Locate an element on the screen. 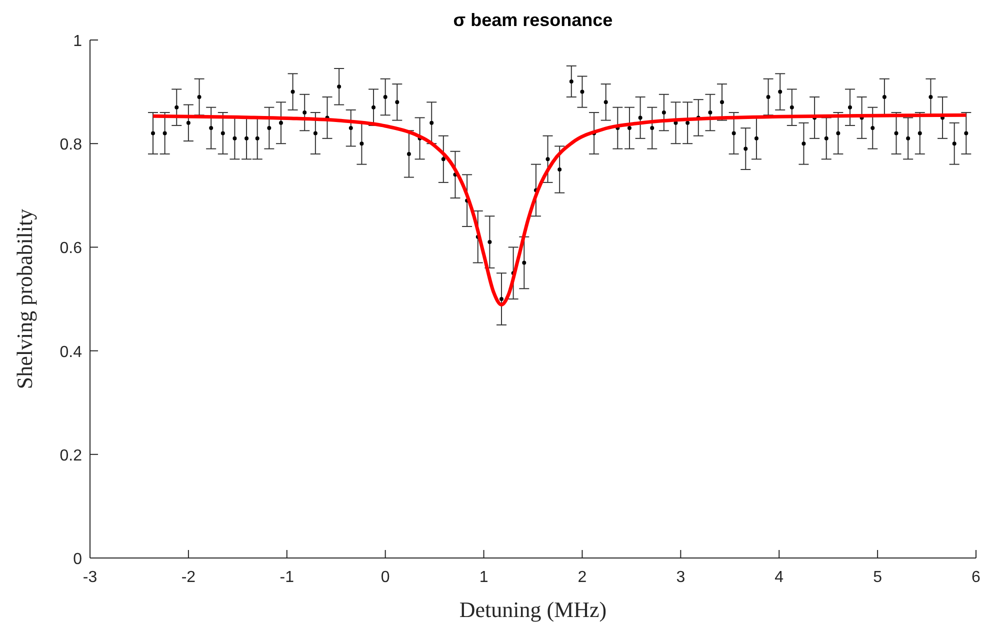  x-tick-label: -2 is located at coordinates (188, 577).